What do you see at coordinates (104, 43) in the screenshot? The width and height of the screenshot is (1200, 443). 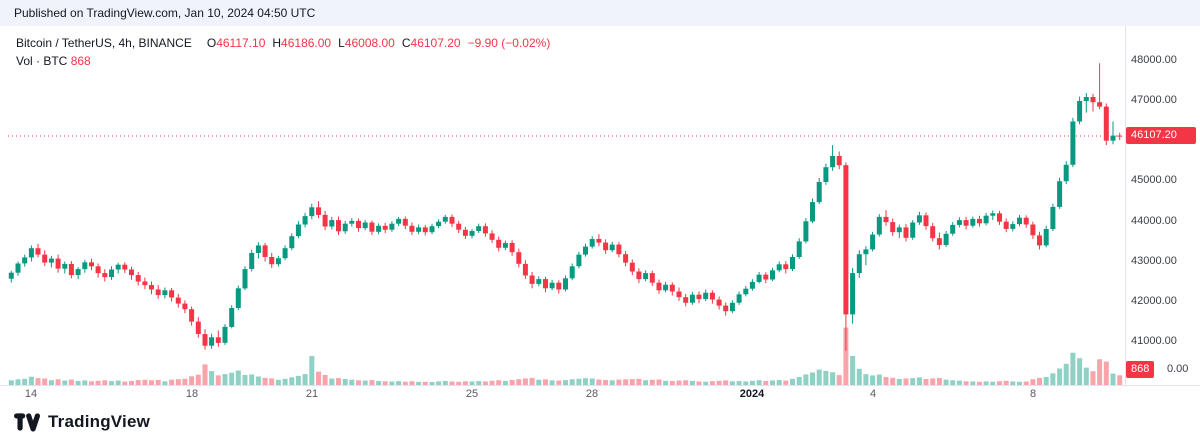 I see `symbol-title: Bitcoin / TetherUS, 4h, BINANCE` at bounding box center [104, 43].